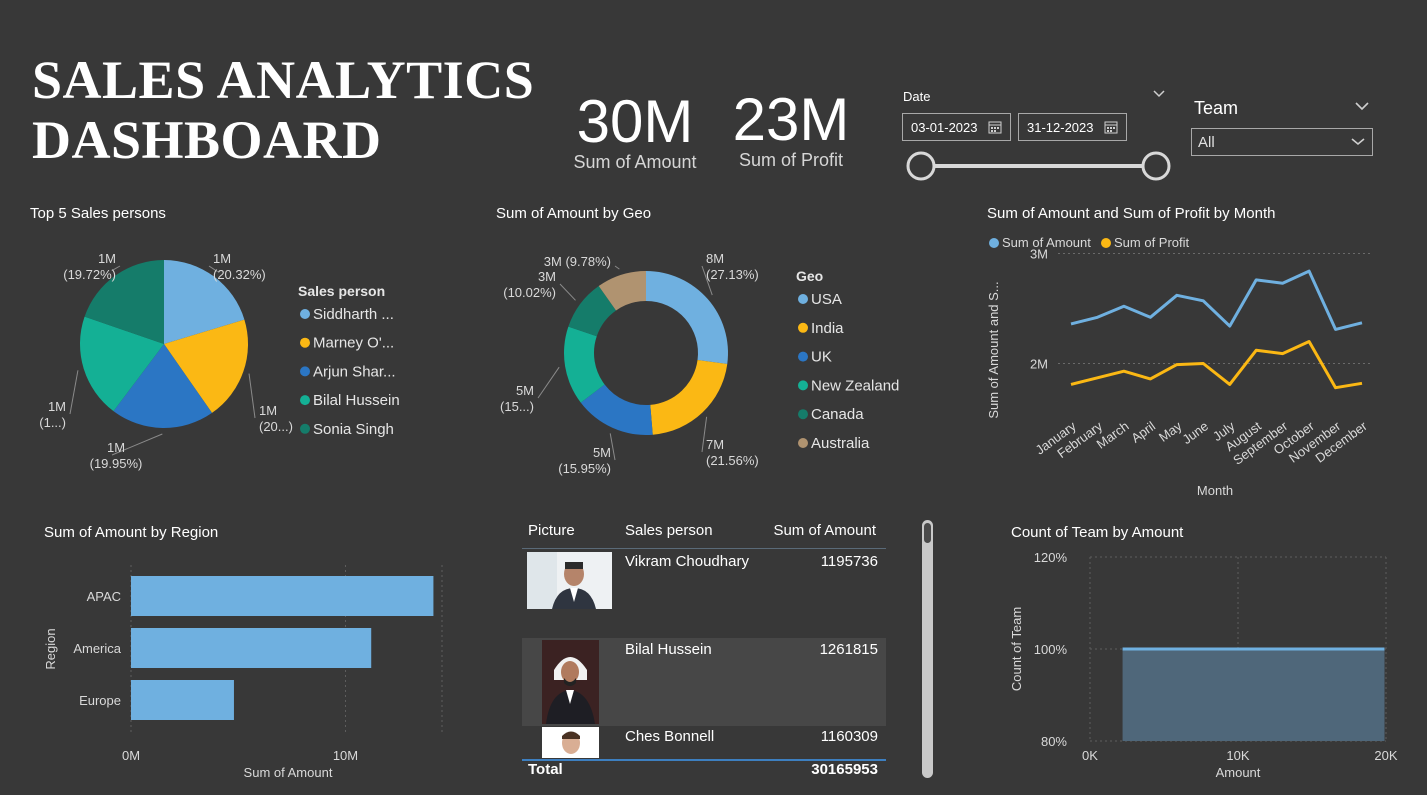 This screenshot has height=795, width=1427. What do you see at coordinates (1362, 107) in the screenshot?
I see `team-filter-chevron-icon` at bounding box center [1362, 107].